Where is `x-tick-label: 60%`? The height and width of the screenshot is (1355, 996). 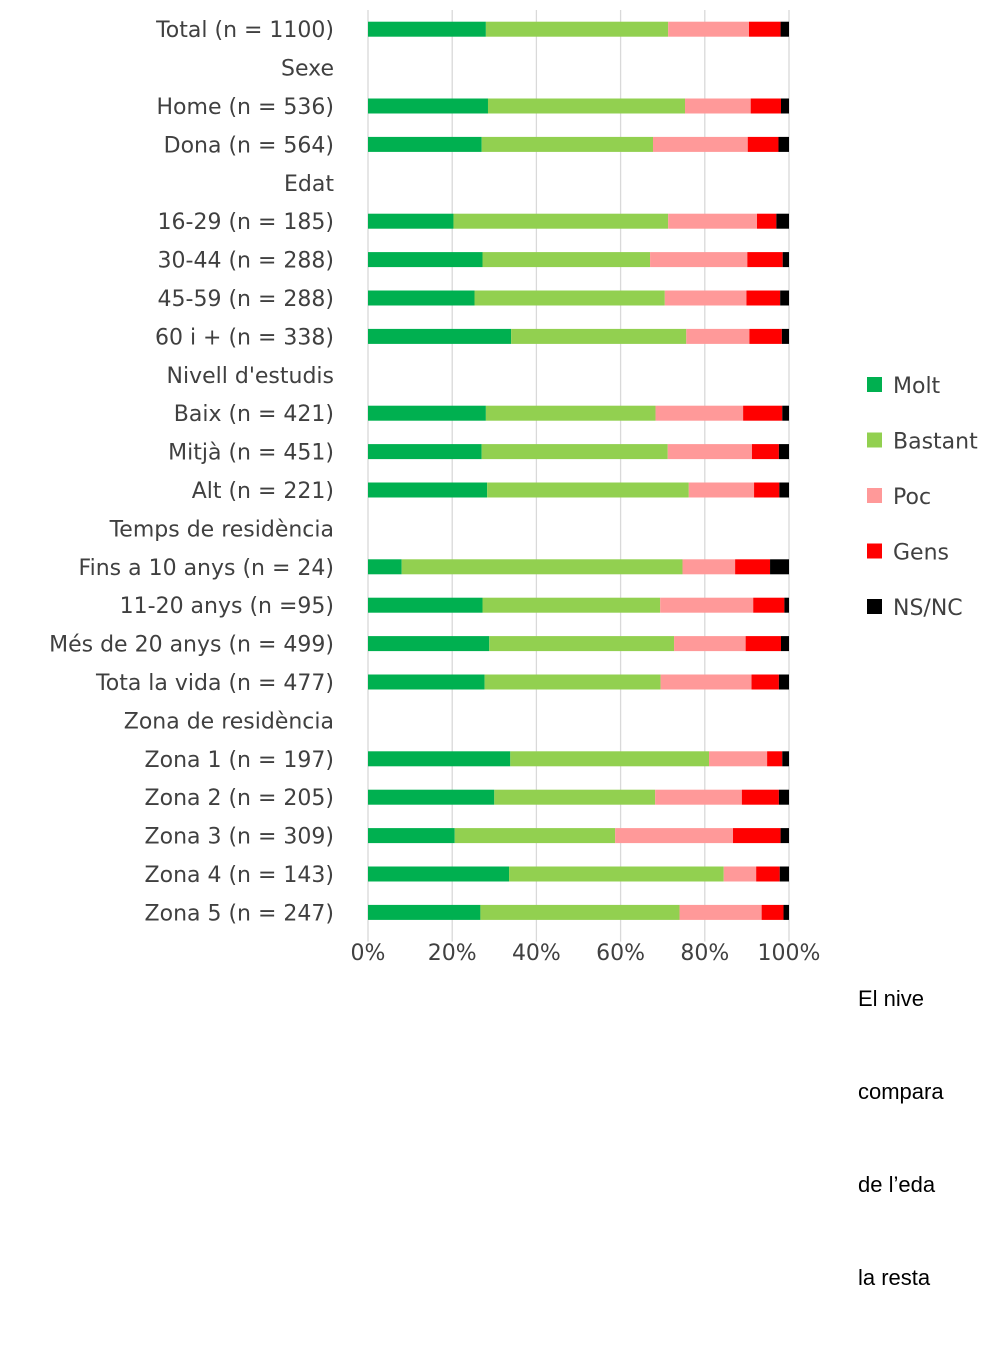
x-tick-label: 60% is located at coordinates (620, 953).